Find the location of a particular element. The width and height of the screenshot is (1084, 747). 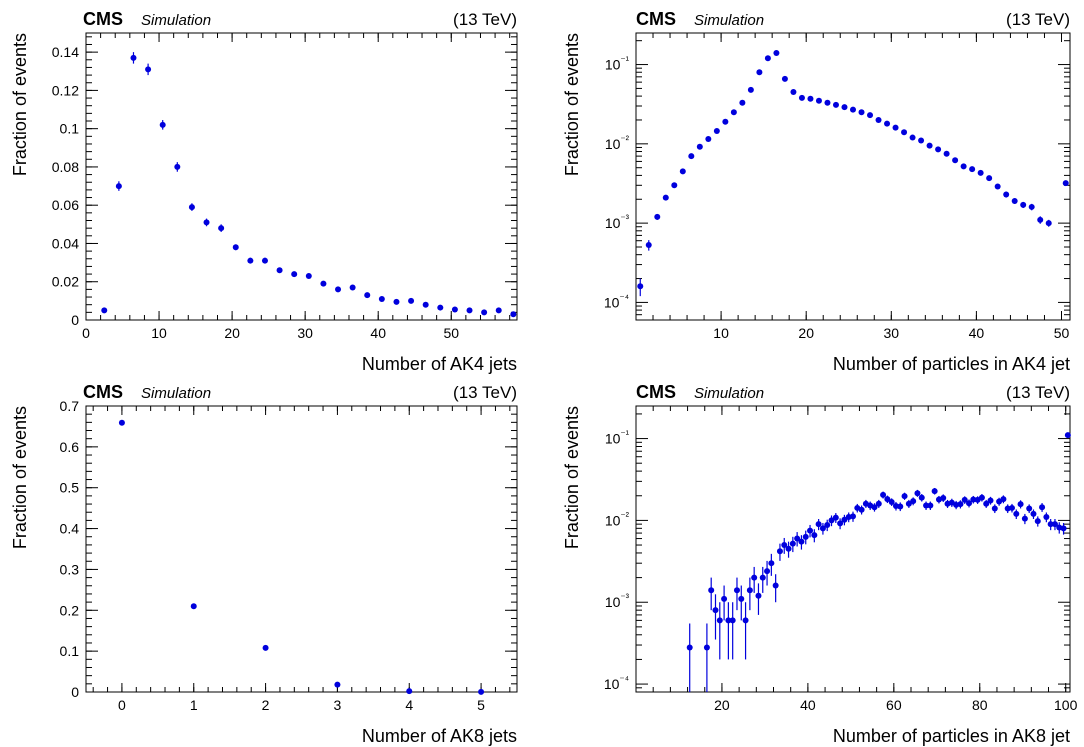

y-tick-label: 10⁻¹ is located at coordinates (617, 64).